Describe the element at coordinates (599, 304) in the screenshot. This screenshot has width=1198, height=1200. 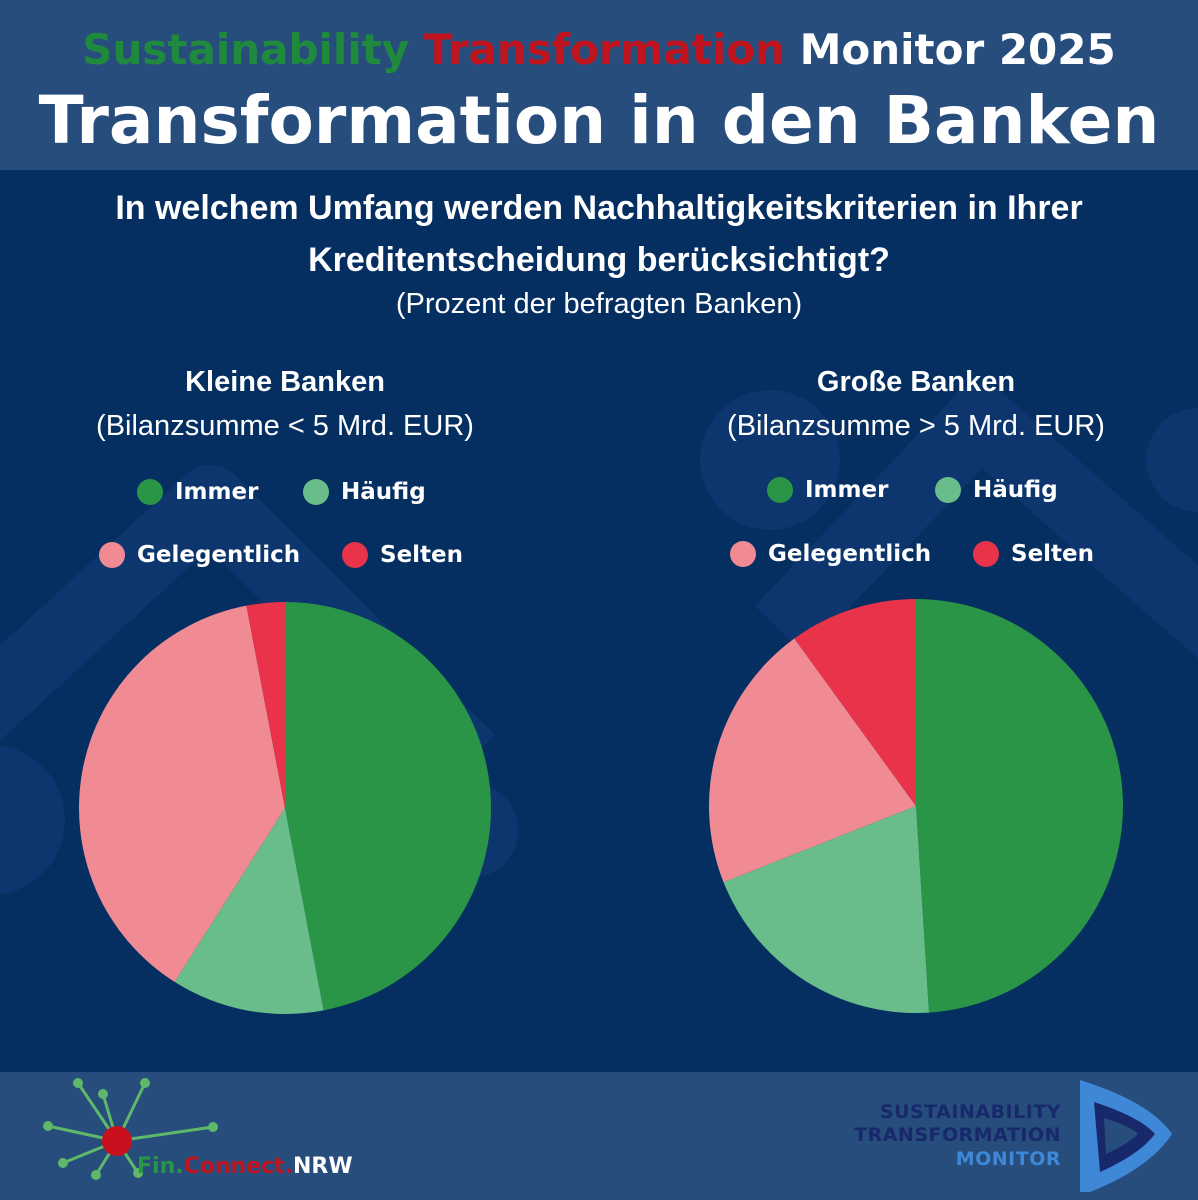
I see `question-subtitle: (Prozent der befragten Banken)` at that location.